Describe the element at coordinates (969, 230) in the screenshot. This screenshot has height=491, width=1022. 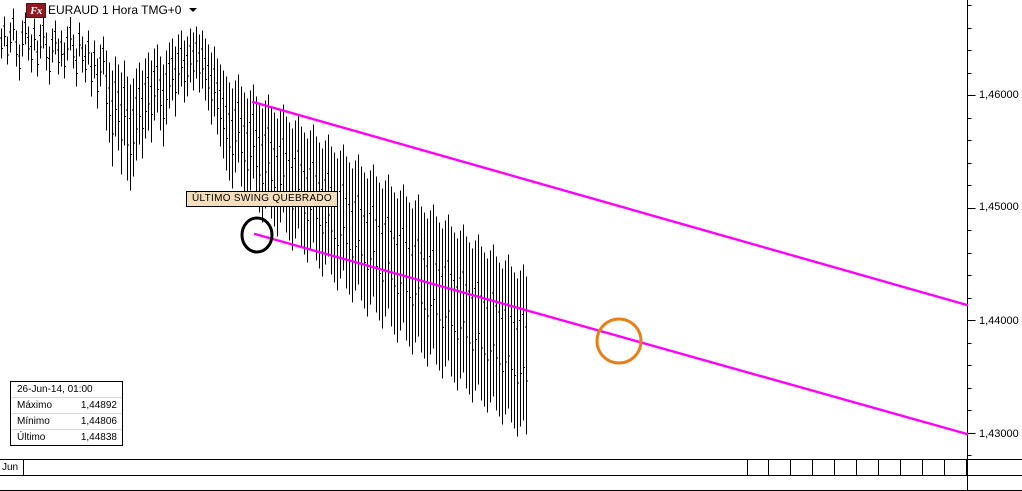
I see `price-axis-minor-ticks` at that location.